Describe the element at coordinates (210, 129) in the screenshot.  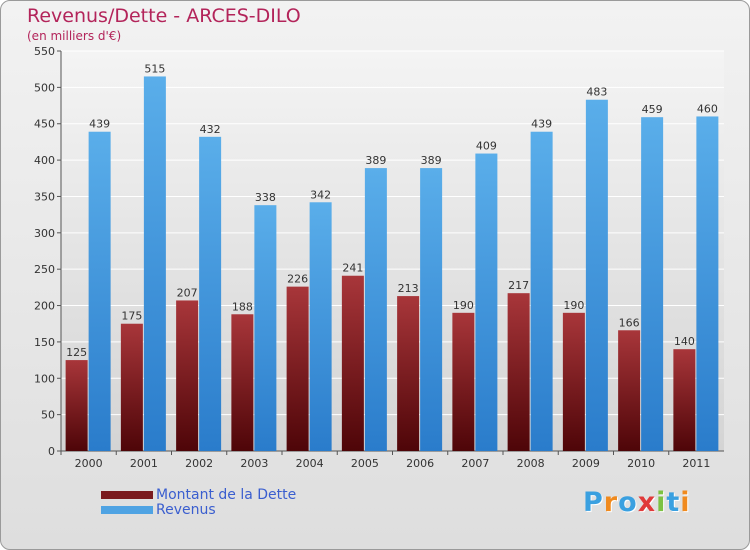
I see `data-label-revenue: 432` at that location.